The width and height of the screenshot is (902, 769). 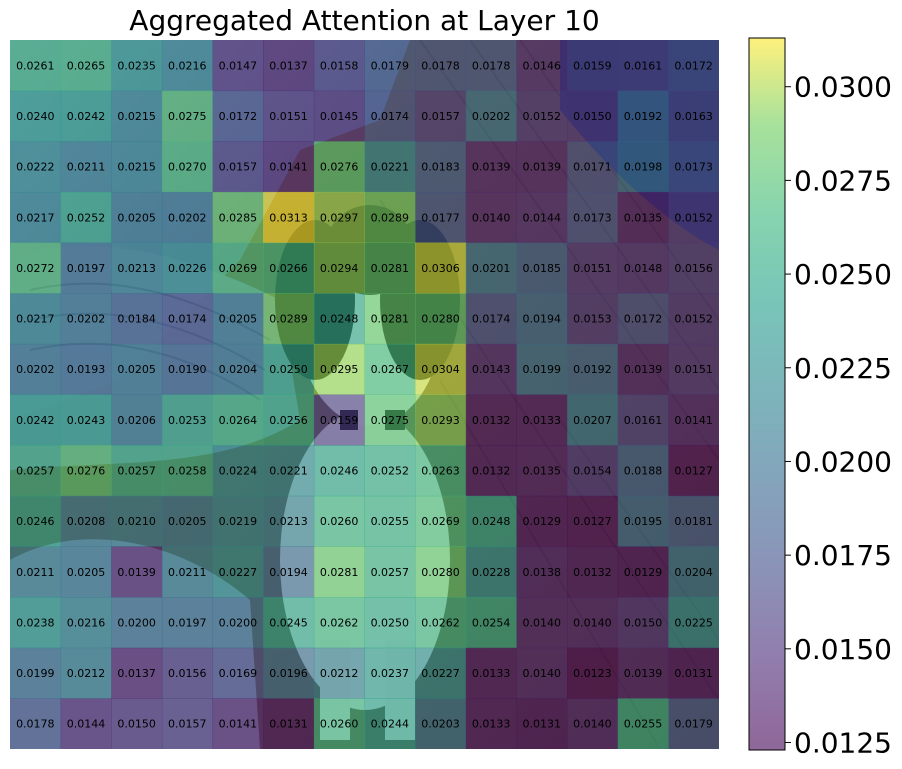 What do you see at coordinates (542, 673) in the screenshot?
I see `cell-value-label: 0.0140` at bounding box center [542, 673].